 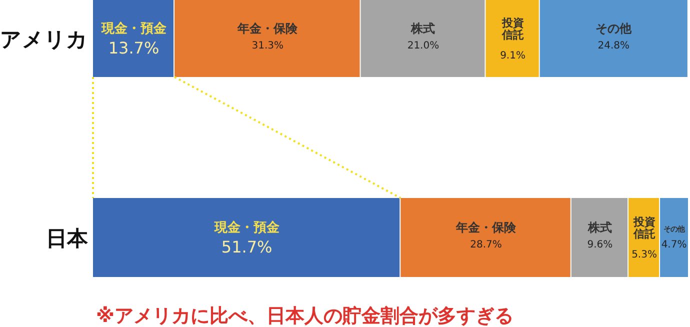 What do you see at coordinates (513, 56) in the screenshot?
I see `data-label: 9.1%` at bounding box center [513, 56].